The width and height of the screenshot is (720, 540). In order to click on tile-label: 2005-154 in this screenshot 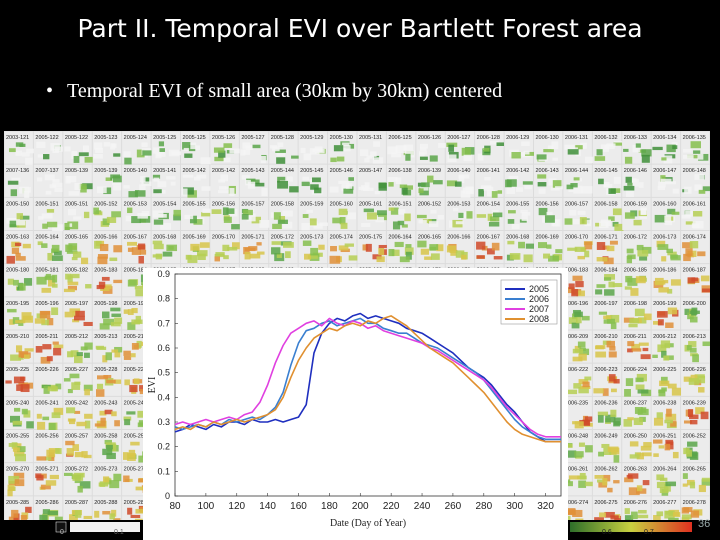, I will do `click(164, 204)`.